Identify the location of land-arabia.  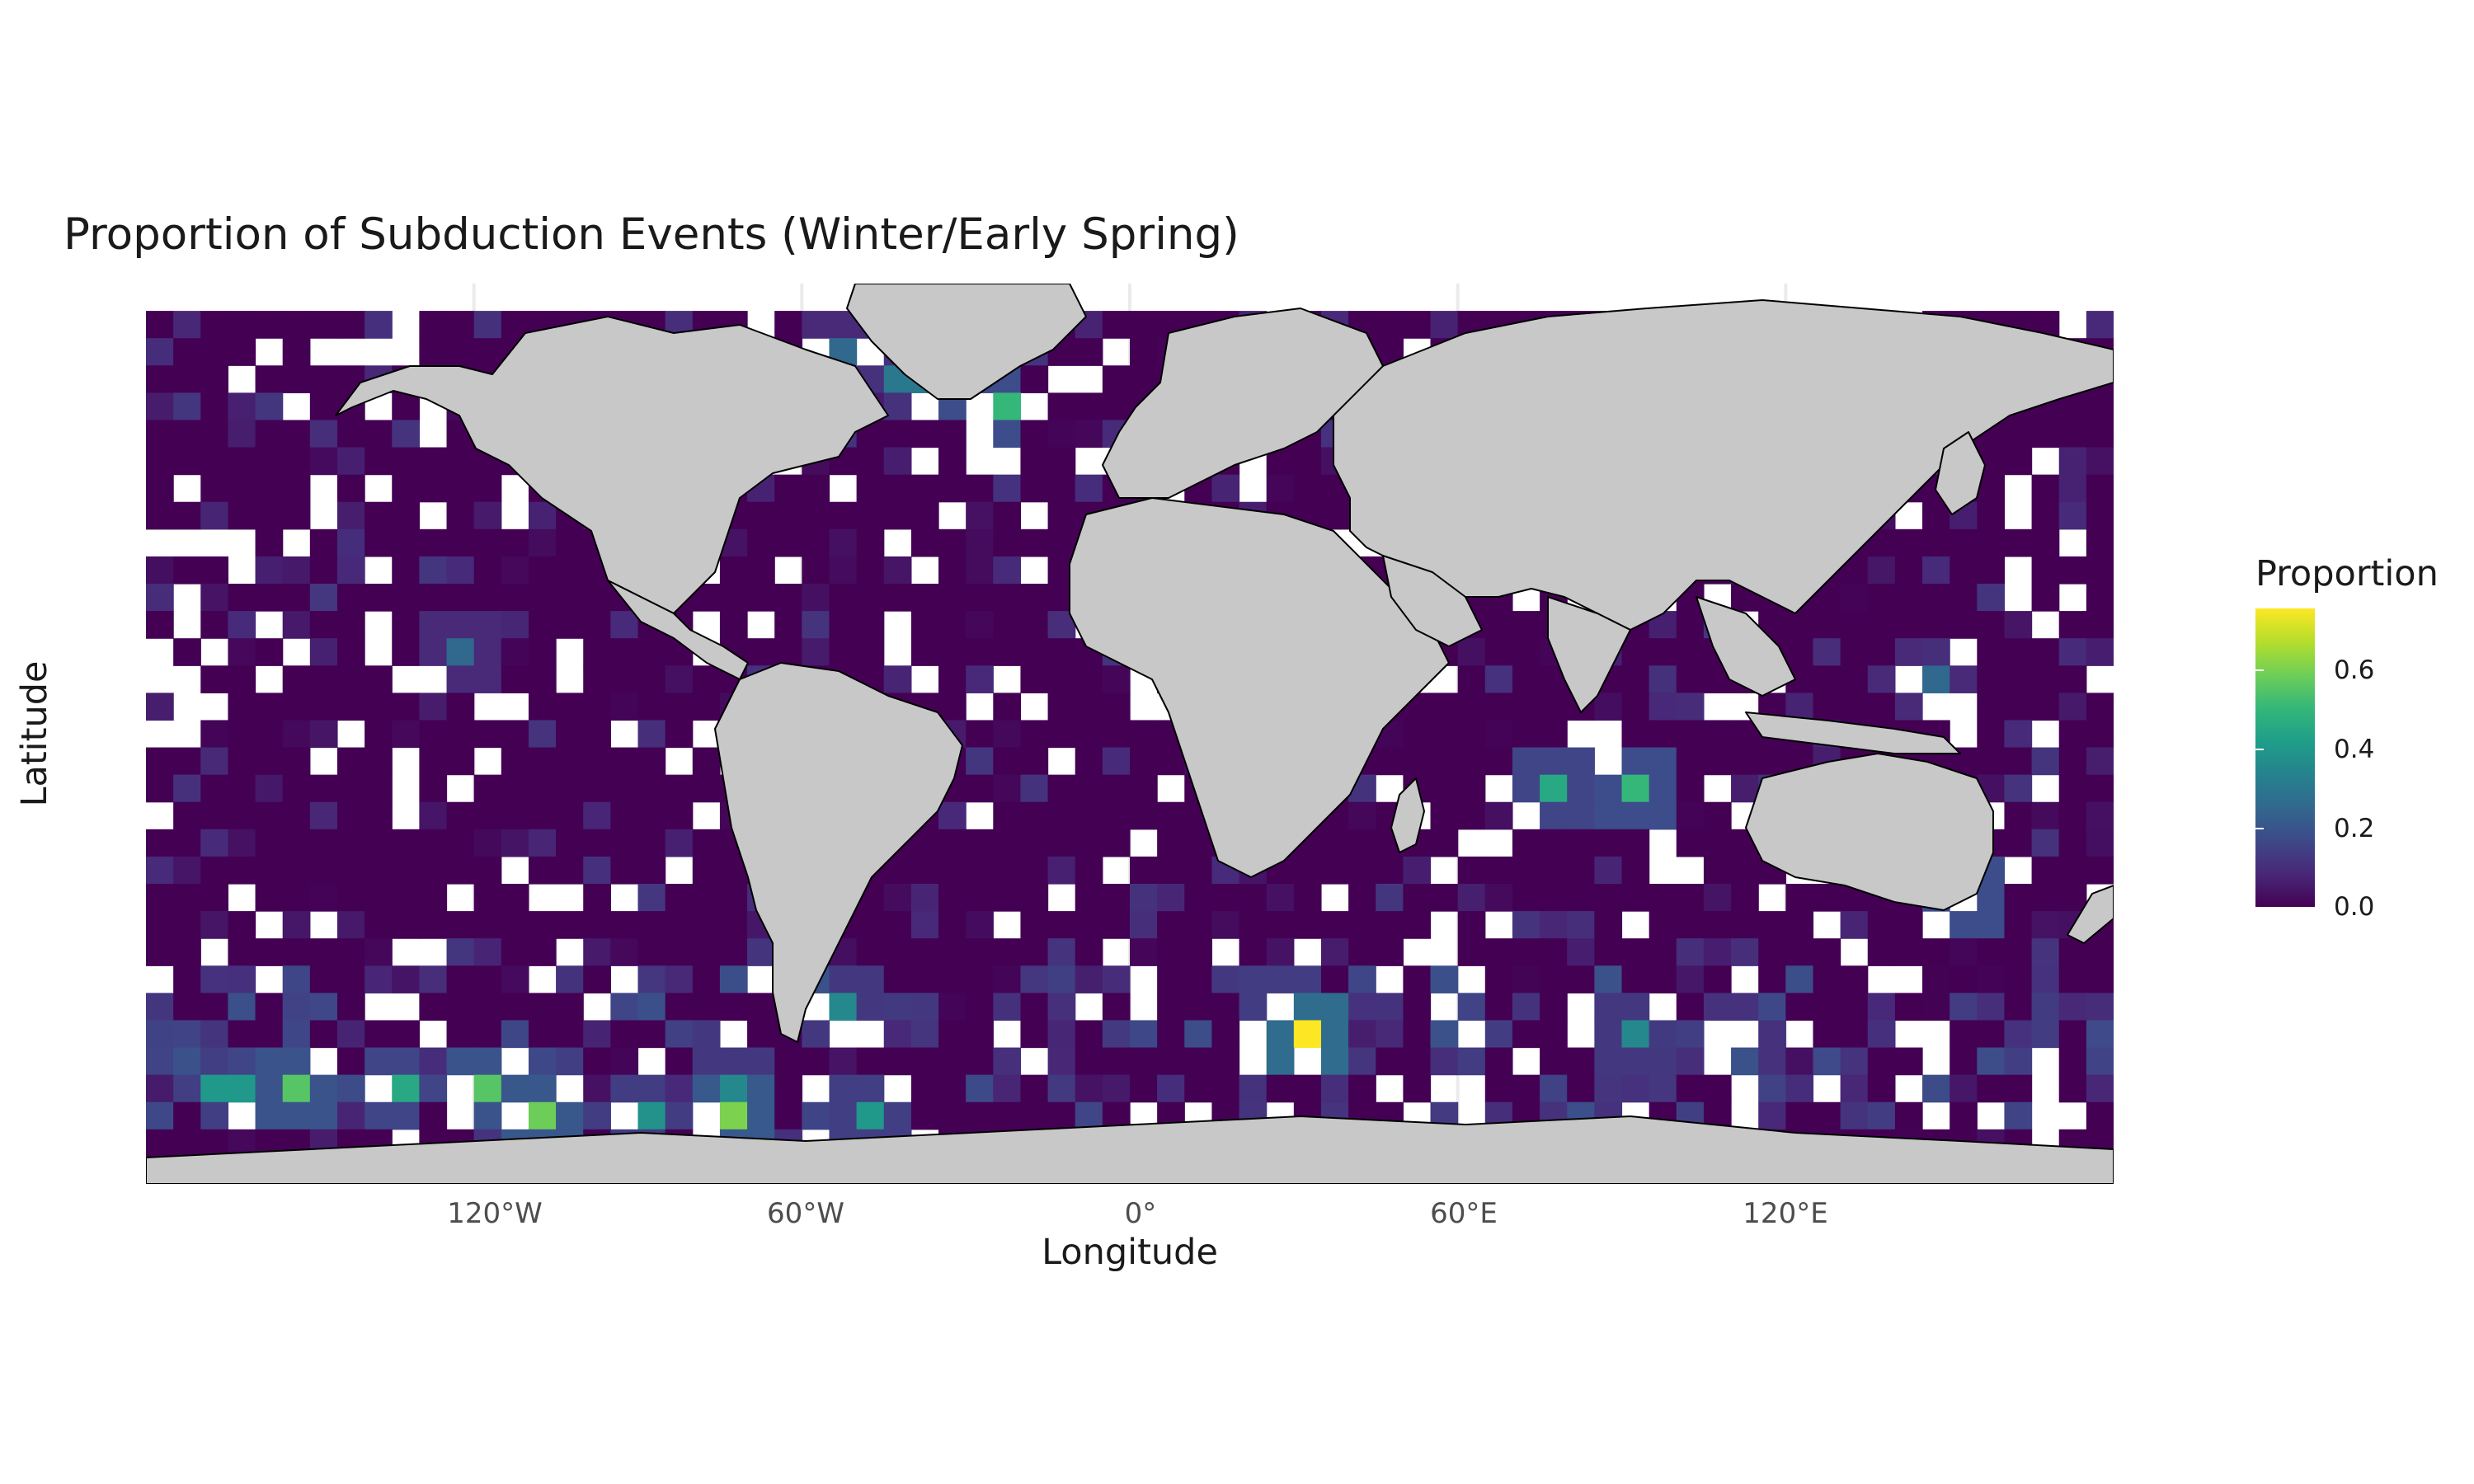
(1432, 601).